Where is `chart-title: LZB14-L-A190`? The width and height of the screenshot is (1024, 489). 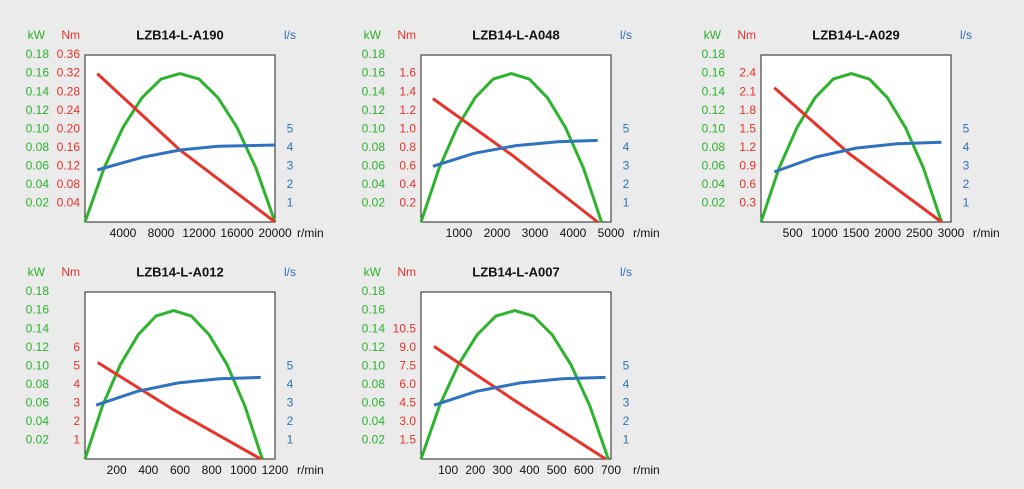 chart-title: LZB14-L-A190 is located at coordinates (179, 34).